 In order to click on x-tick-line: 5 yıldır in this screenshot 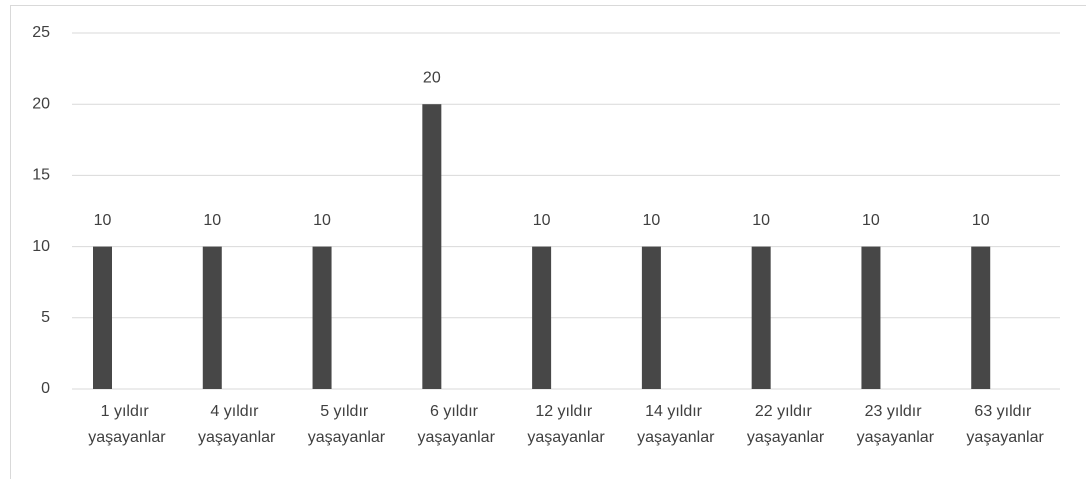, I will do `click(346, 411)`.